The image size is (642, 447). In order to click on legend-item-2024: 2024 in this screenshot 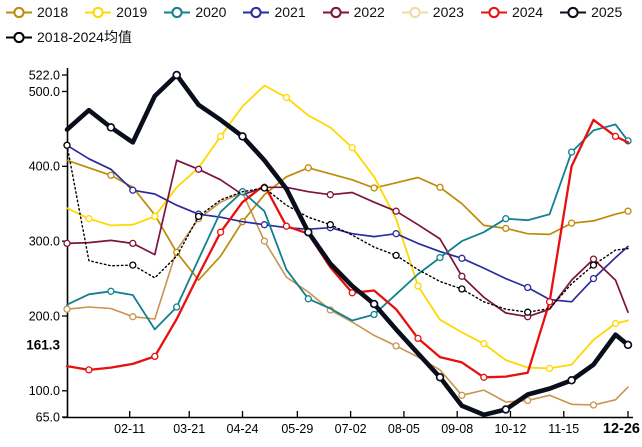, I will do `click(512, 12)`.